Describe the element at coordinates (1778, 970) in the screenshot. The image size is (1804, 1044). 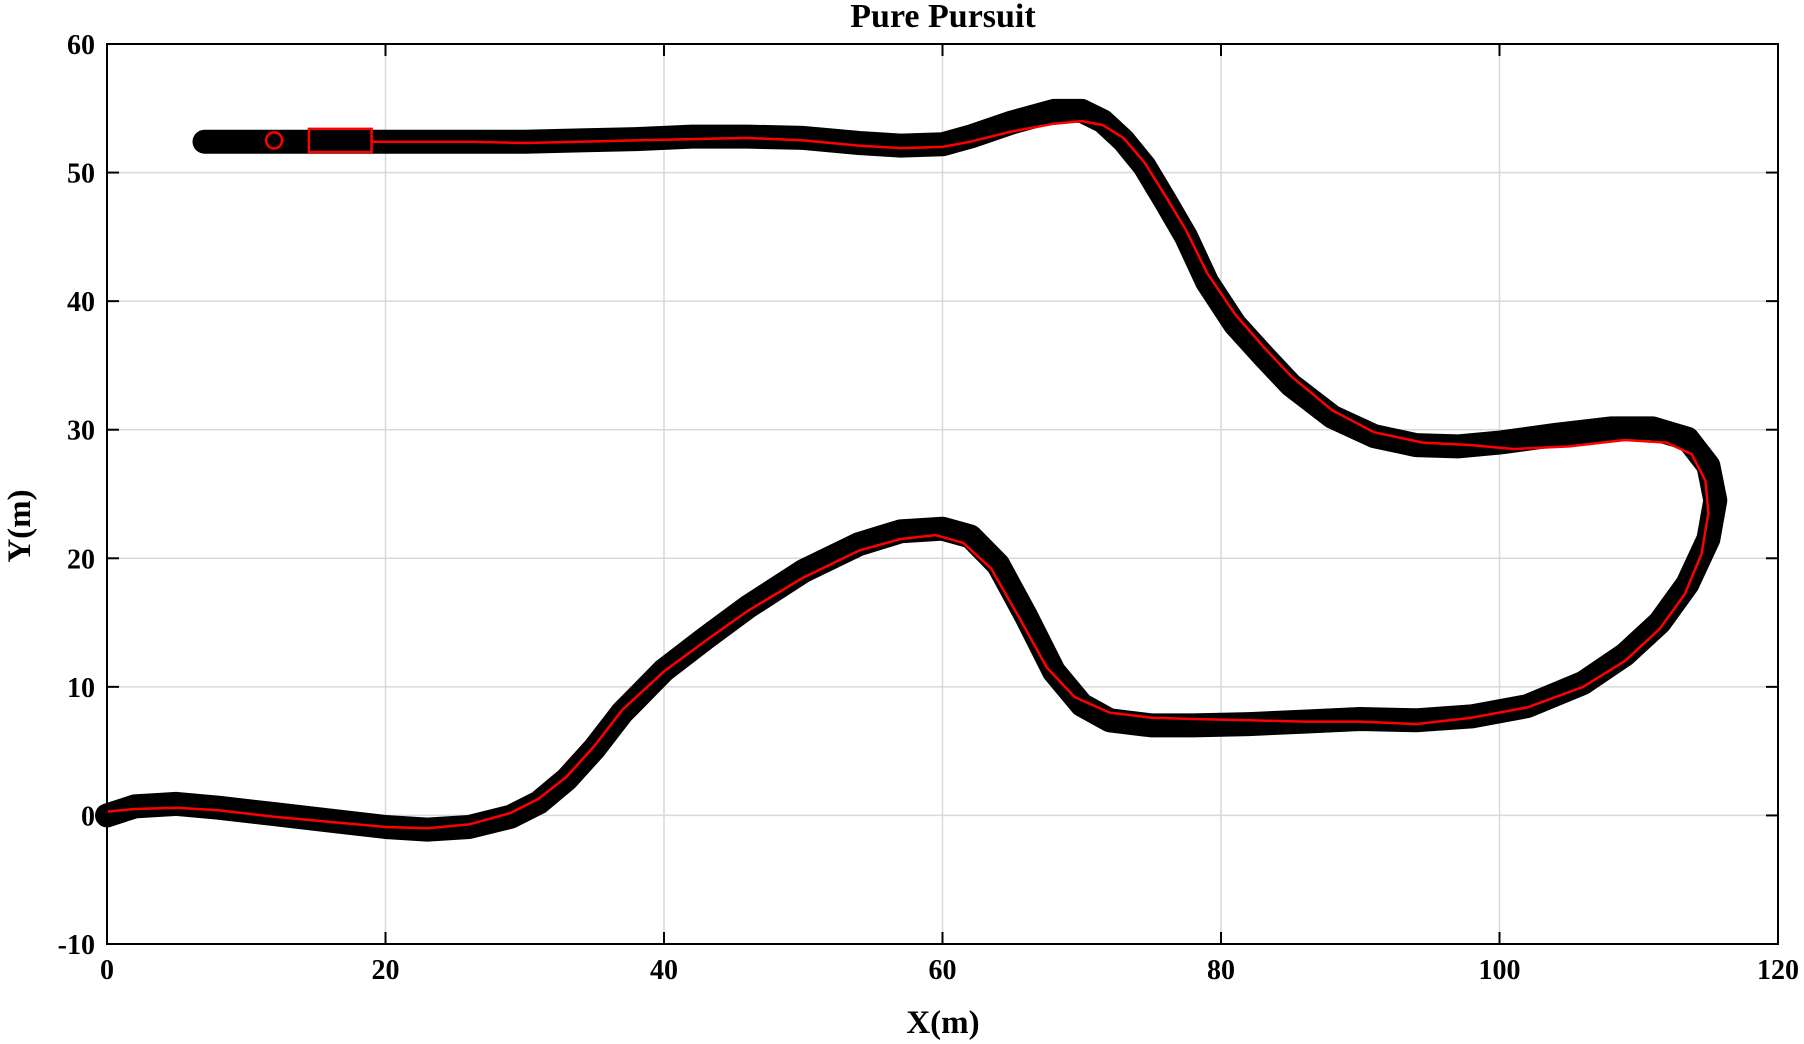
I see `x-tick-label: 120` at that location.